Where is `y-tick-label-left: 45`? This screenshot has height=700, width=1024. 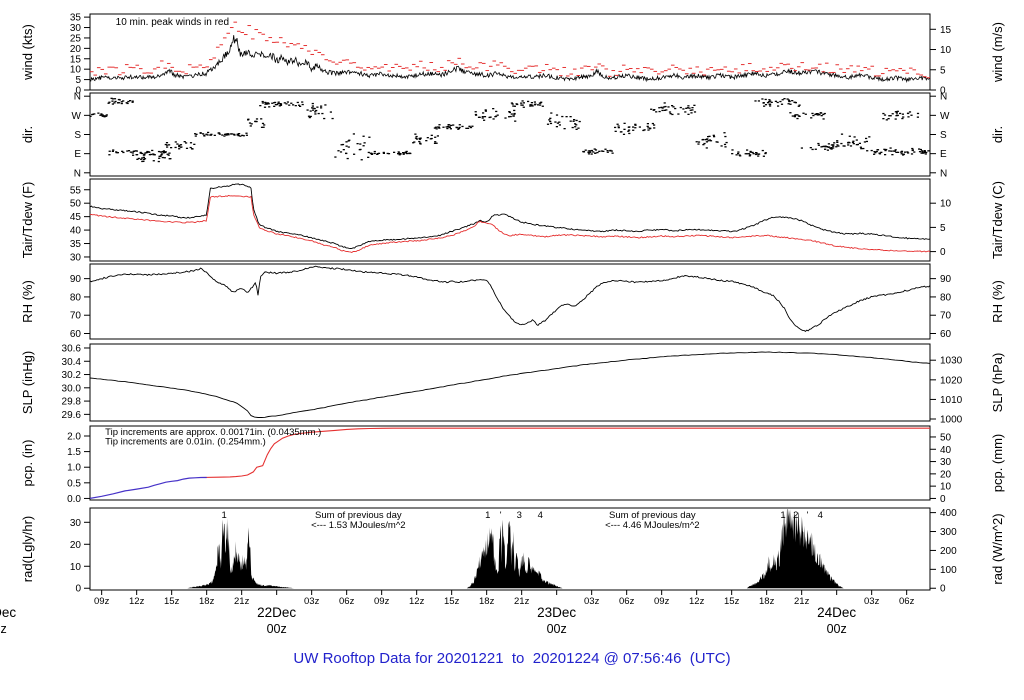 y-tick-label-left: 45 is located at coordinates (76, 217).